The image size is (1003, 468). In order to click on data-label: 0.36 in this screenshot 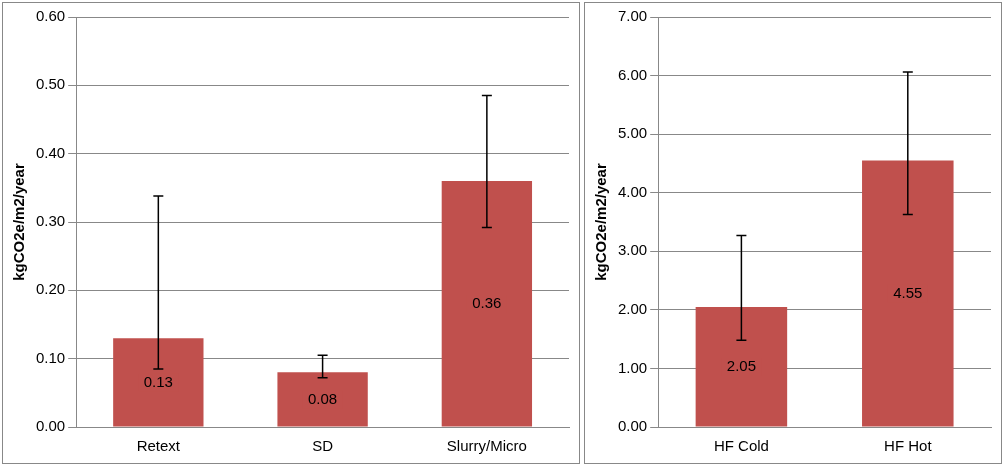, I will do `click(487, 303)`.